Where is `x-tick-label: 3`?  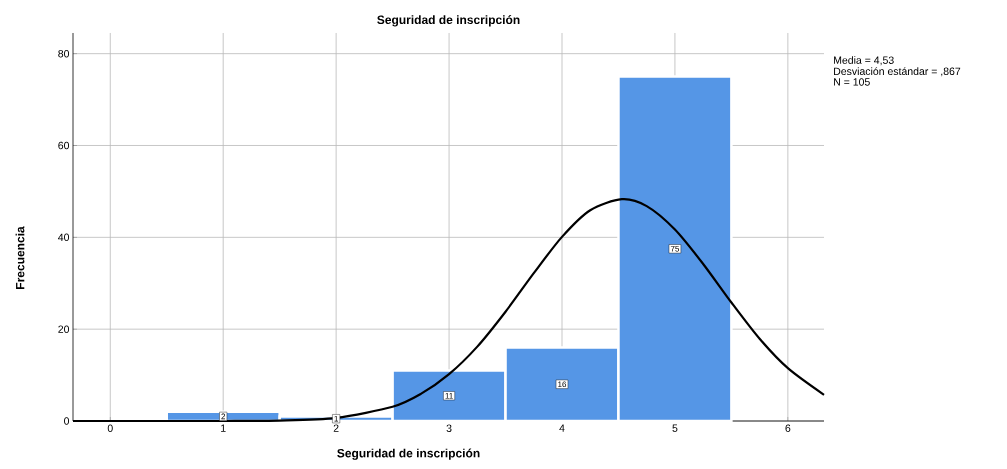
x-tick-label: 3 is located at coordinates (449, 428).